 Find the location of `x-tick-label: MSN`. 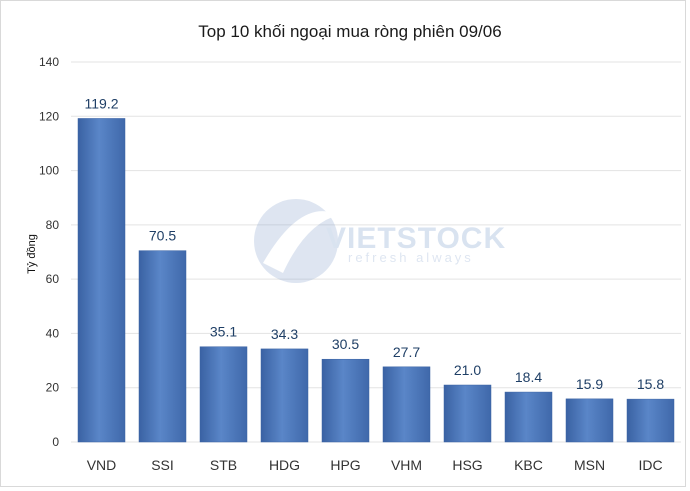

x-tick-label: MSN is located at coordinates (589, 465).